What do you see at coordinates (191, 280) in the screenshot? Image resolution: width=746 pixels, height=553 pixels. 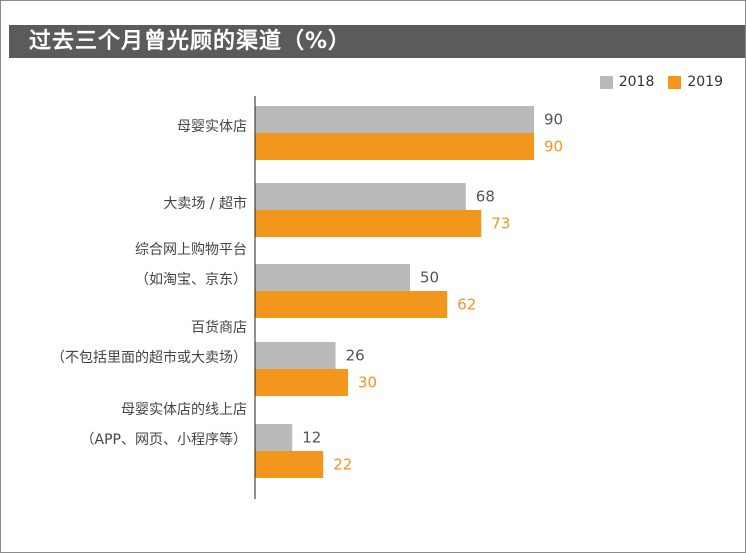 I see `category-label-2-1: （如淘宝、京东）` at bounding box center [191, 280].